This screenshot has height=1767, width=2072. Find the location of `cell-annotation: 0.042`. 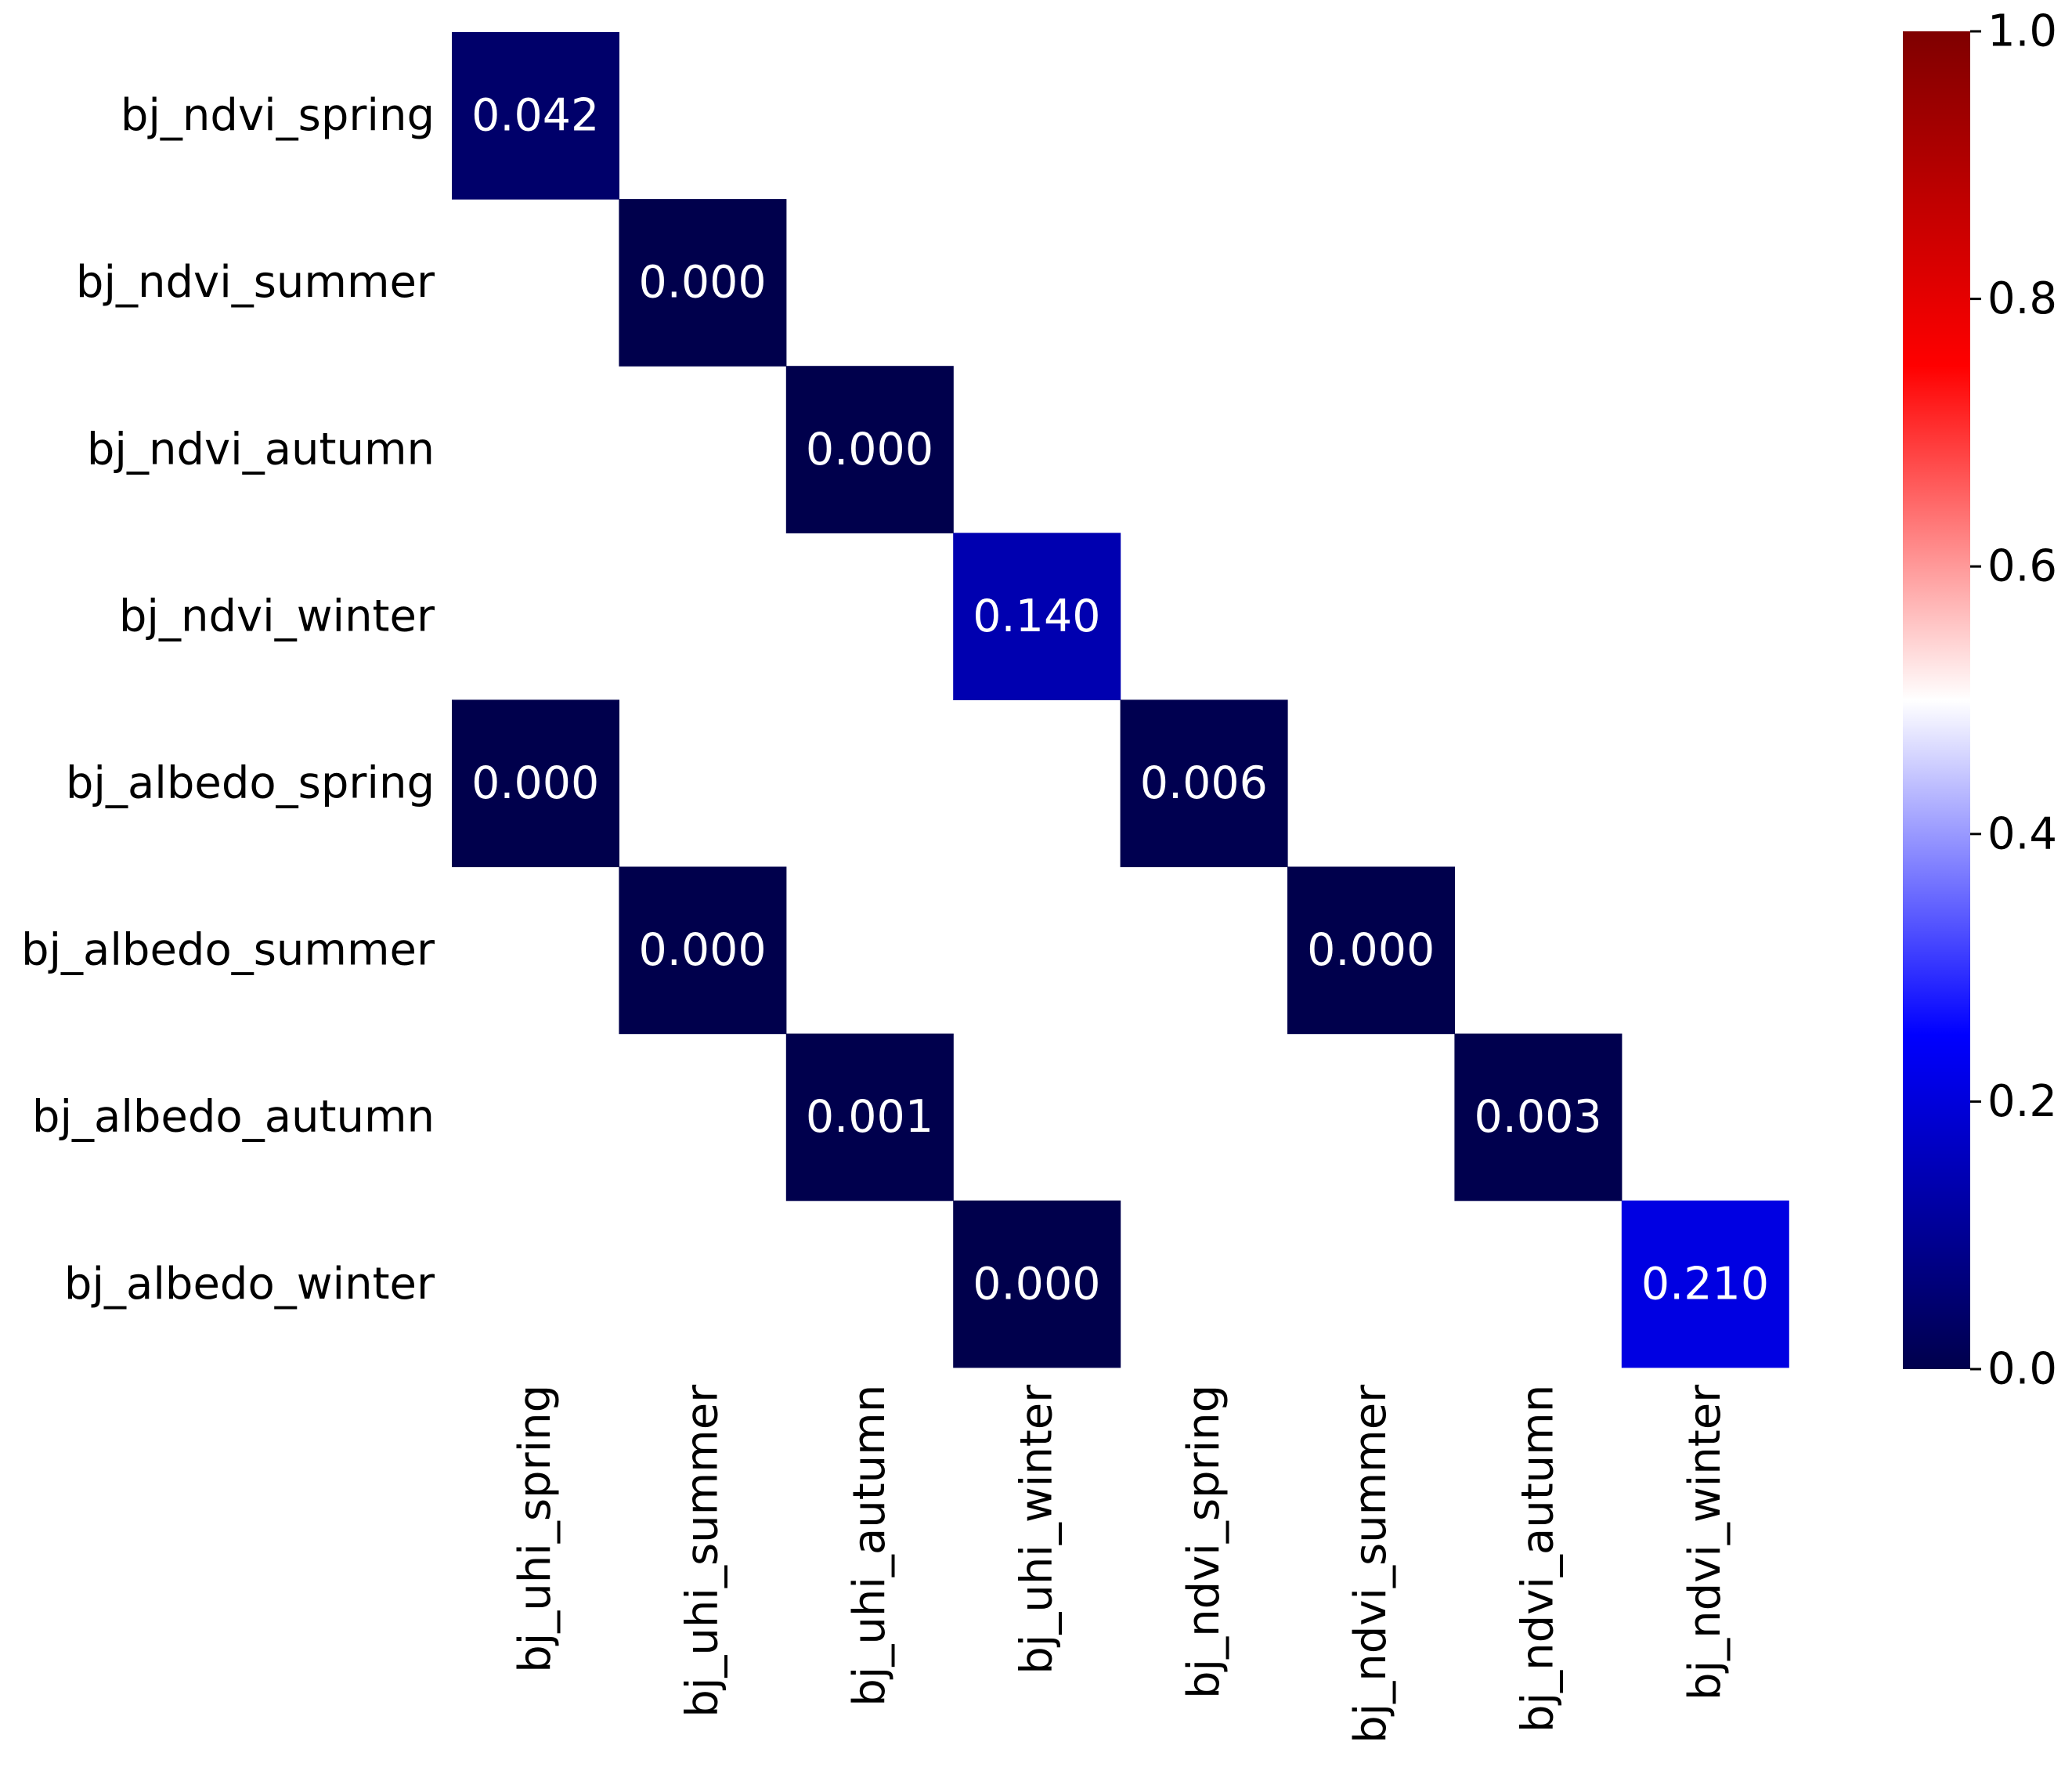

cell-annotation: 0.042 is located at coordinates (535, 116).